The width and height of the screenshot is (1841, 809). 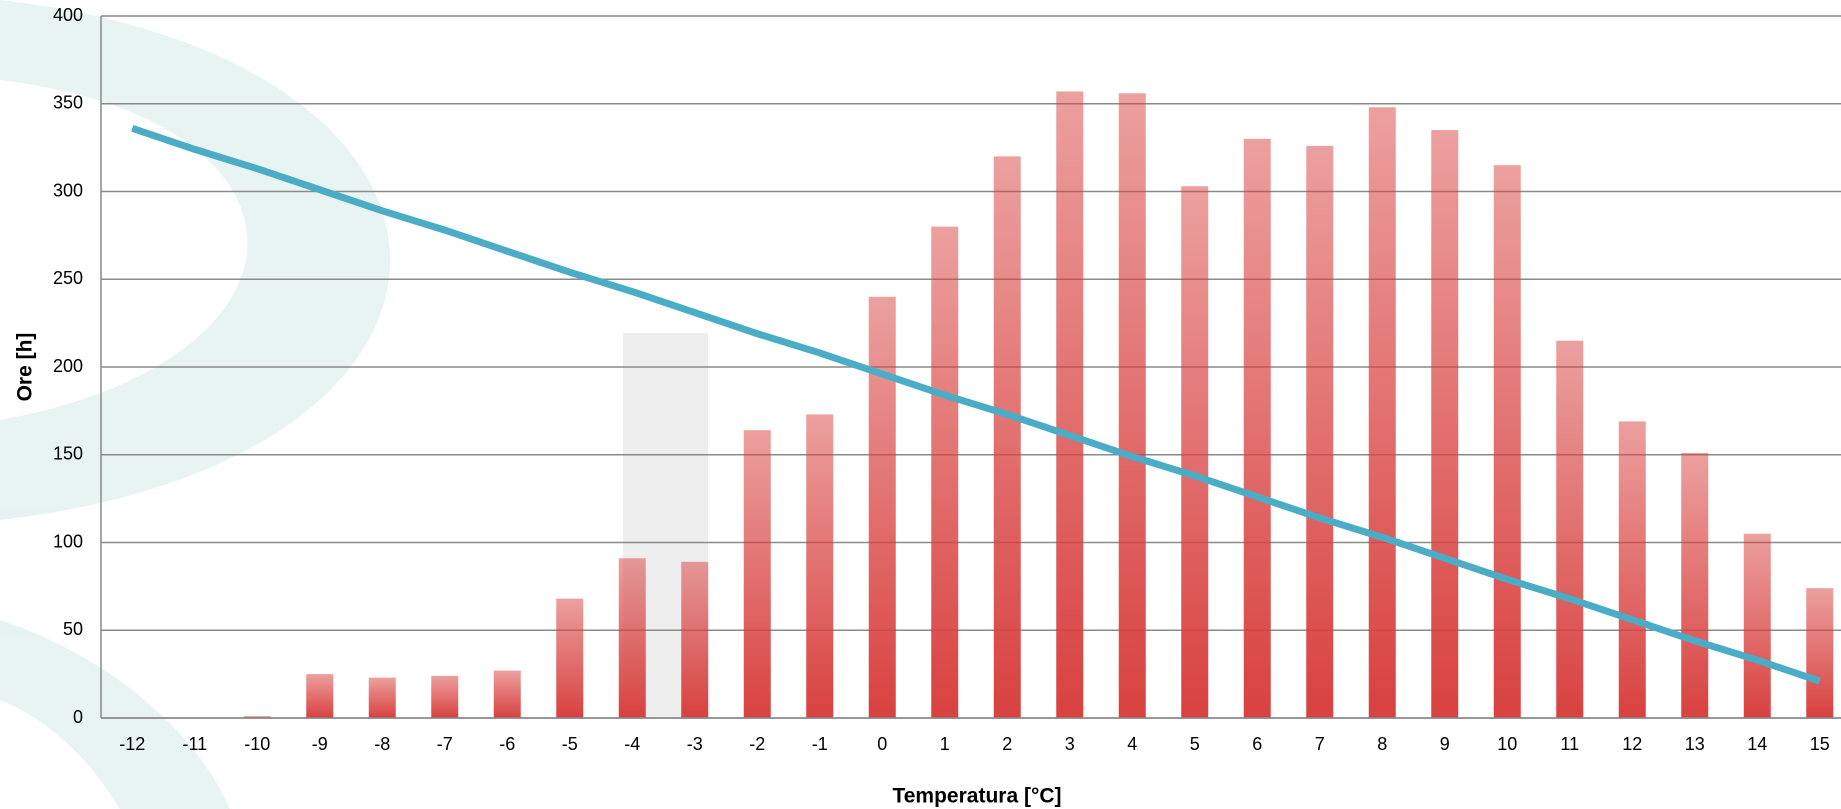 I want to click on x-tick-label: 10, so click(x=1507, y=744).